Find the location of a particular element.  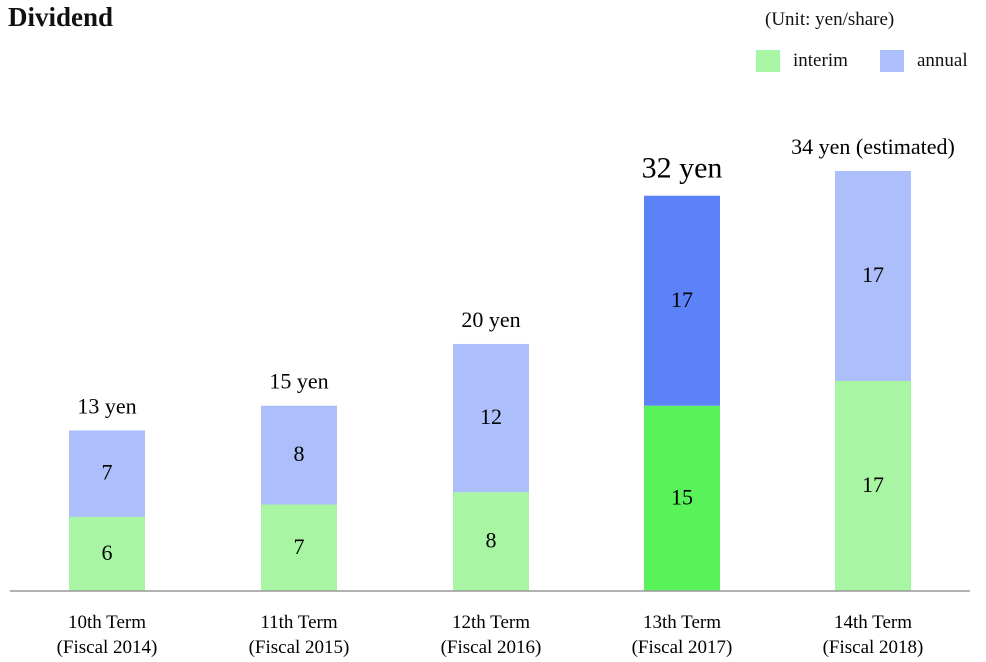

value-label-annual-2: 8 is located at coordinates (299, 453).